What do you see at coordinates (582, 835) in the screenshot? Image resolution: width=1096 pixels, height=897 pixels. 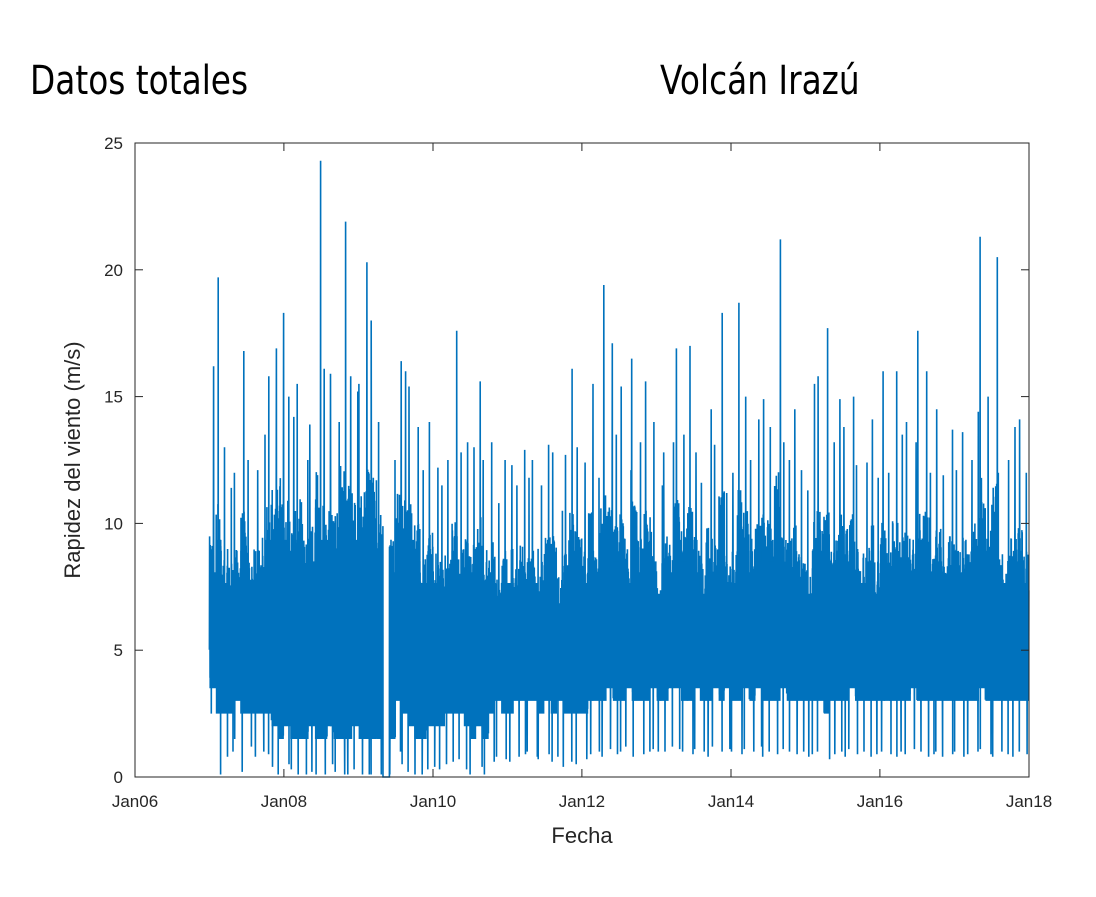 I see `x-axis-title: Fecha` at bounding box center [582, 835].